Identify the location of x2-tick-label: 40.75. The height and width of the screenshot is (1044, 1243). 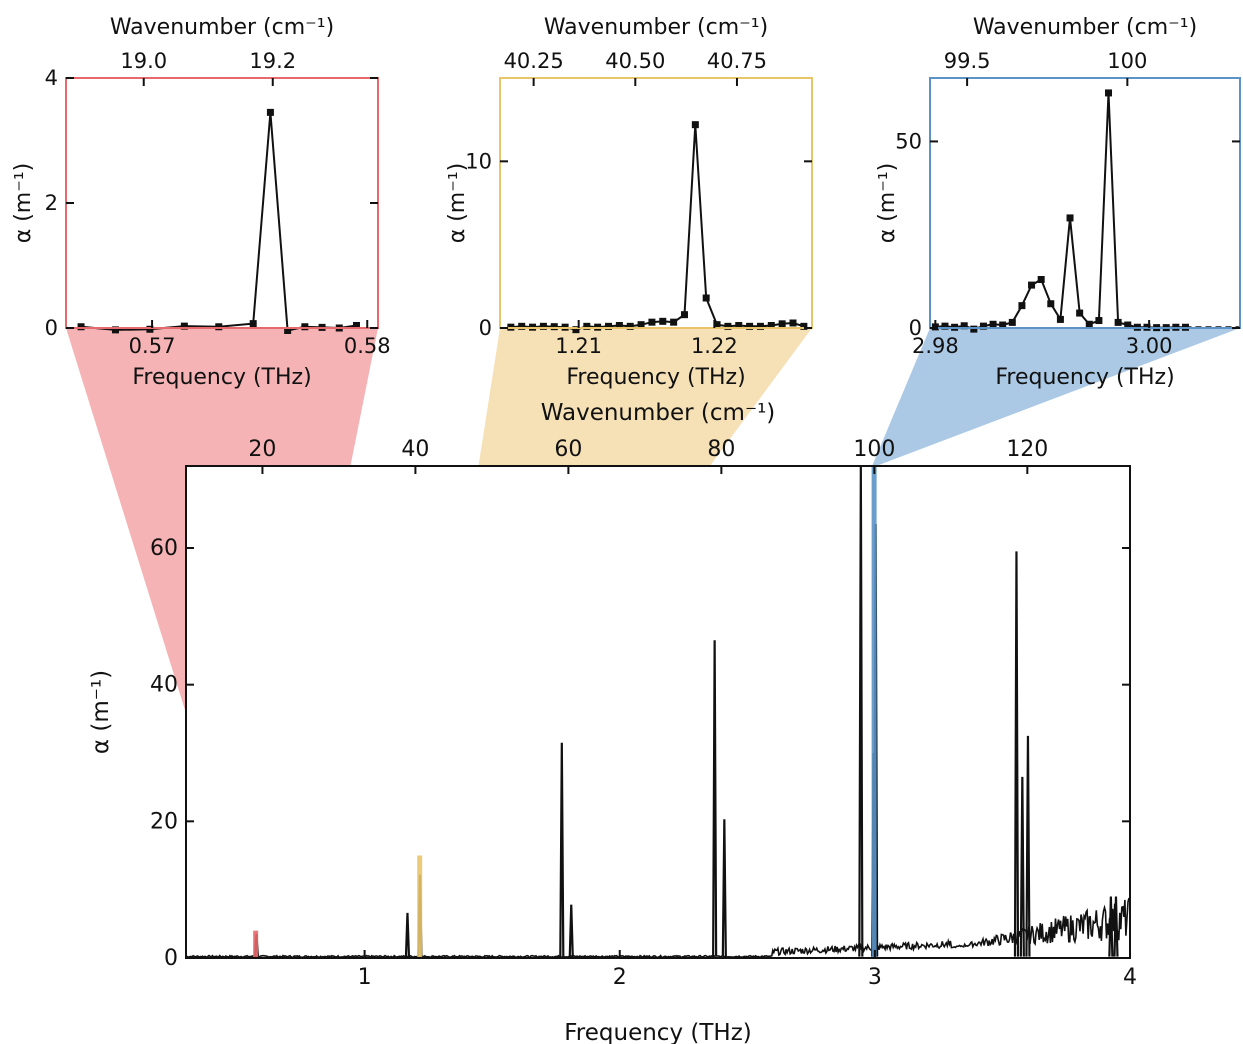
(737, 61).